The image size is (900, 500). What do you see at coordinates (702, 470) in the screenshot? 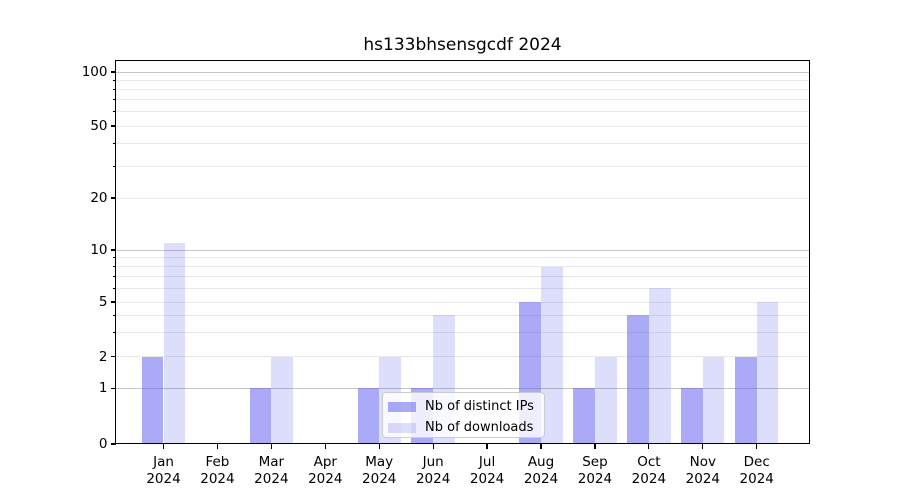
I see `x-tick-label-nov: Nov 2024` at bounding box center [702, 470].